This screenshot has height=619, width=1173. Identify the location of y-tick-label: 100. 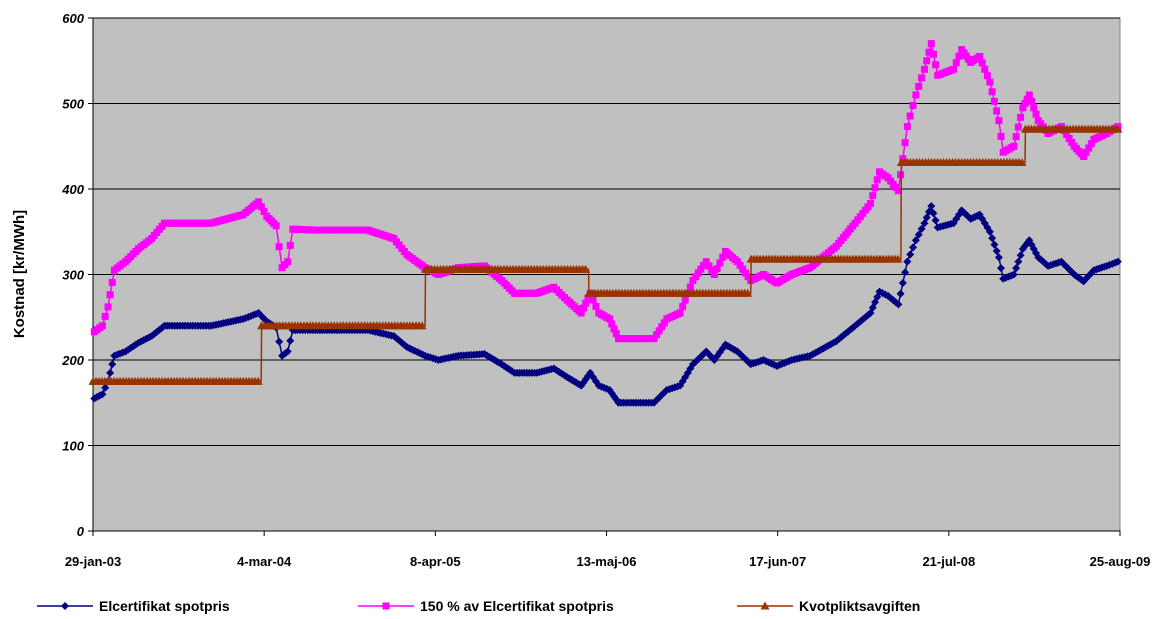
(73, 446).